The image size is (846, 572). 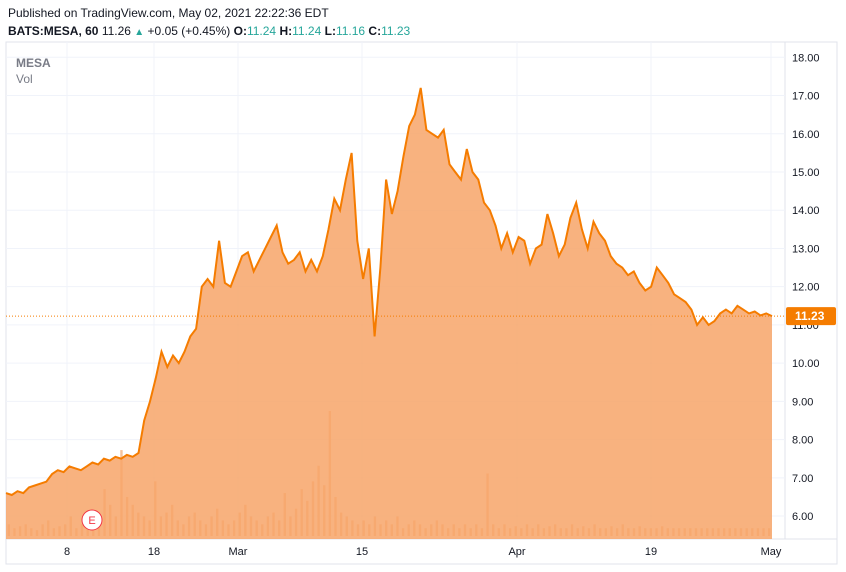 I want to click on low-value: 11.16, so click(x=350, y=31).